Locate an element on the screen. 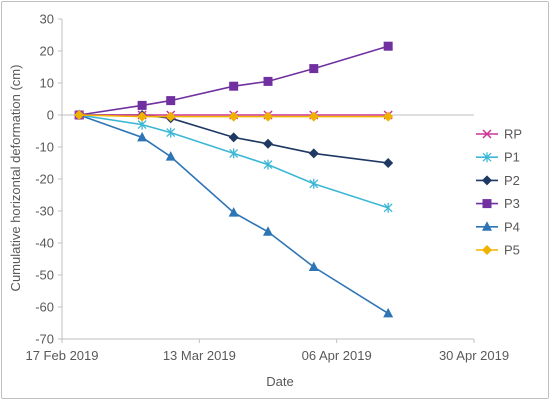 The height and width of the screenshot is (400, 550). y-tick-label: 10 is located at coordinates (47, 83).